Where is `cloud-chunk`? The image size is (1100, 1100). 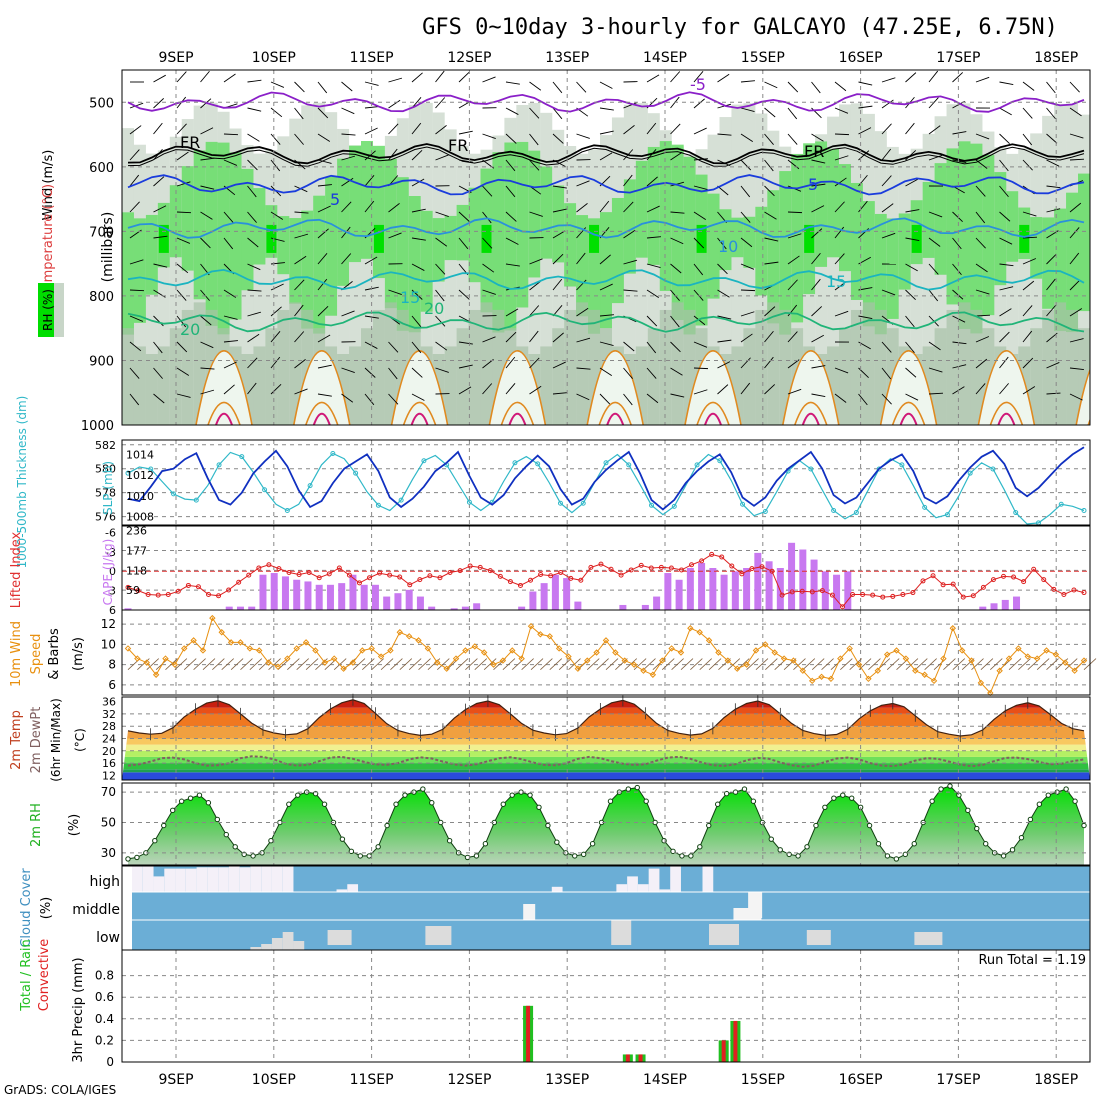
cloud-chunk is located at coordinates (621, 932).